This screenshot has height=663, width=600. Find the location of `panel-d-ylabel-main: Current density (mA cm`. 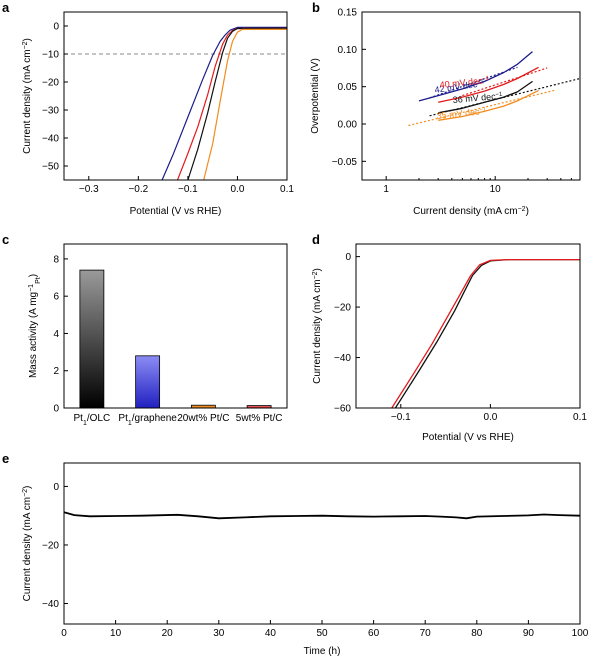

panel-d-ylabel-main: Current density (mA cm is located at coordinates (317, 331).